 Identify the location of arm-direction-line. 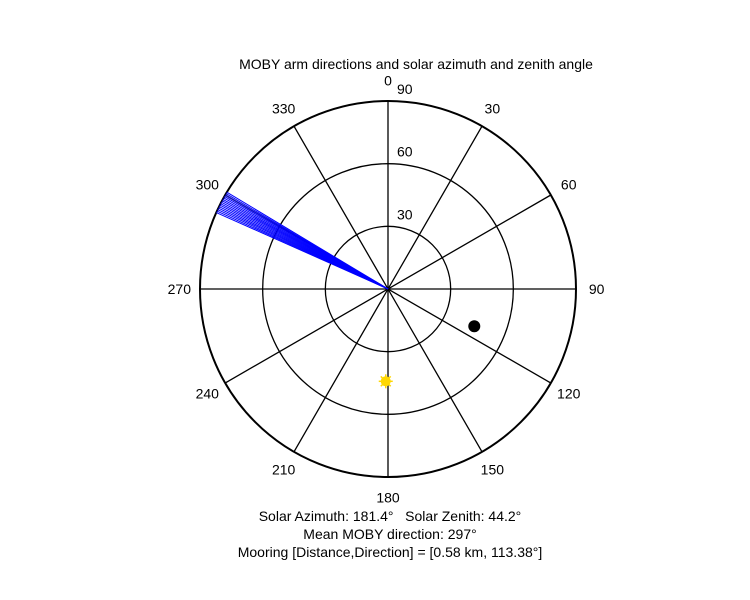
(307, 240).